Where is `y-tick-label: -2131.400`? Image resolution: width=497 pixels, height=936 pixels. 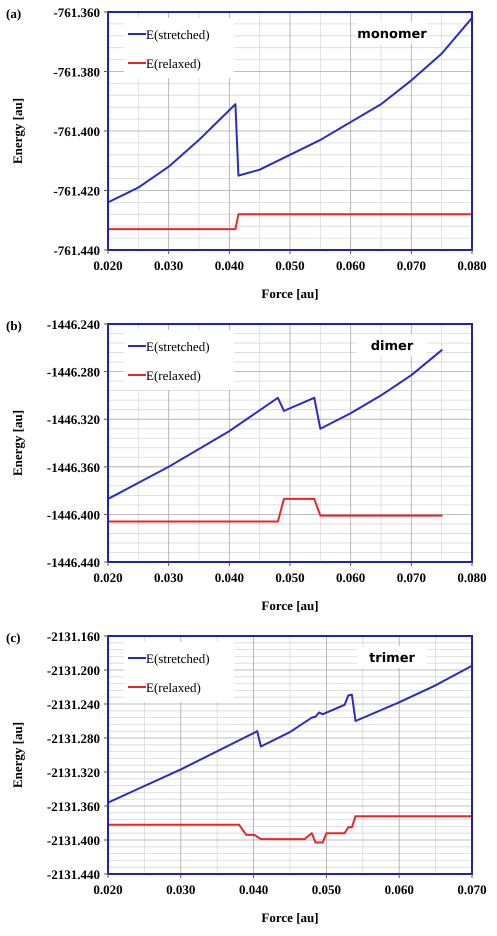 y-tick-label: -2131.400 is located at coordinates (73, 840).